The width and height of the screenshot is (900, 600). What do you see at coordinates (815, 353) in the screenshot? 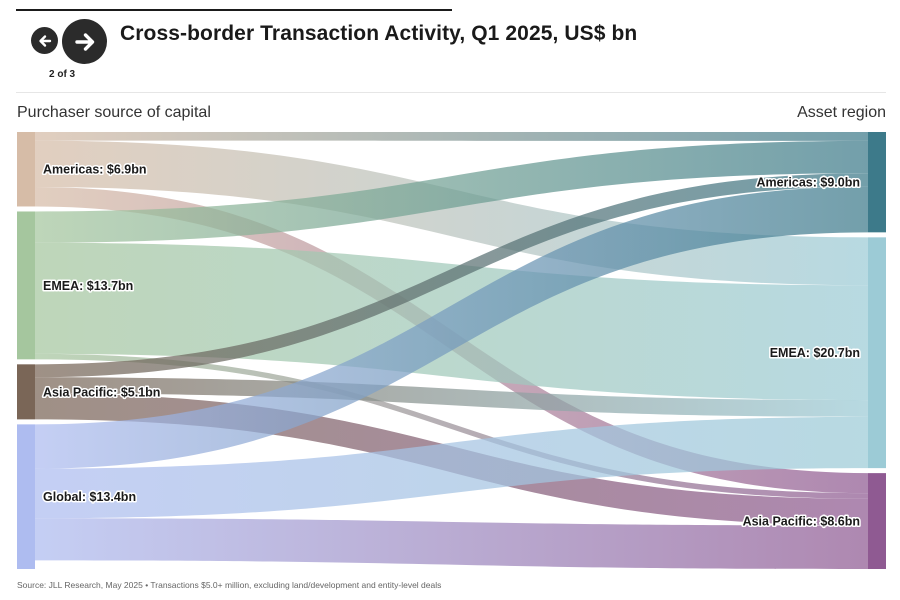
I see `target-label-emea: EMEA: $20.7bn` at bounding box center [815, 353].